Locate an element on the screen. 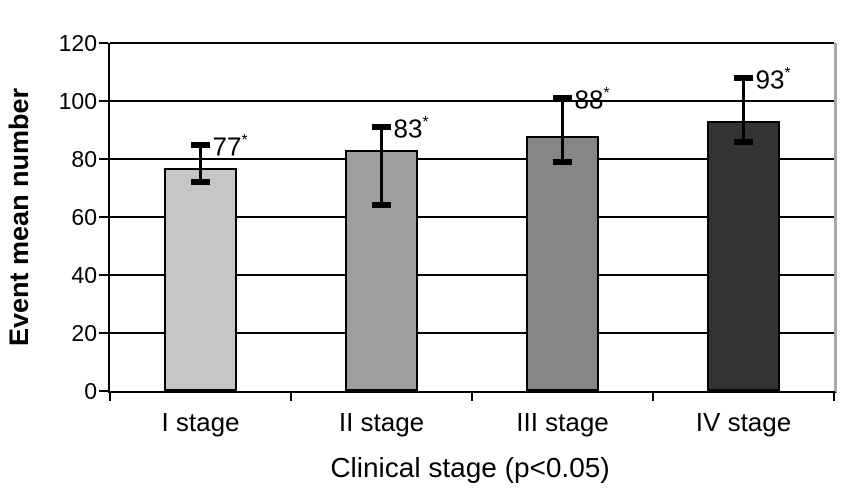 The image size is (846, 497). value-label: 83* is located at coordinates (412, 125).